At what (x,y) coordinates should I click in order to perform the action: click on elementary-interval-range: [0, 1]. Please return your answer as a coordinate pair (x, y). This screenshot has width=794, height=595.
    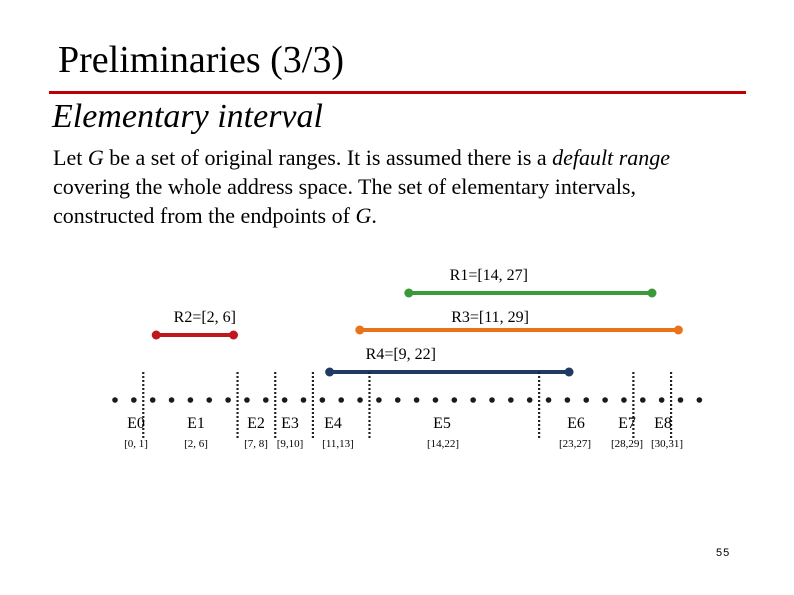
    Looking at the image, I should click on (136, 444).